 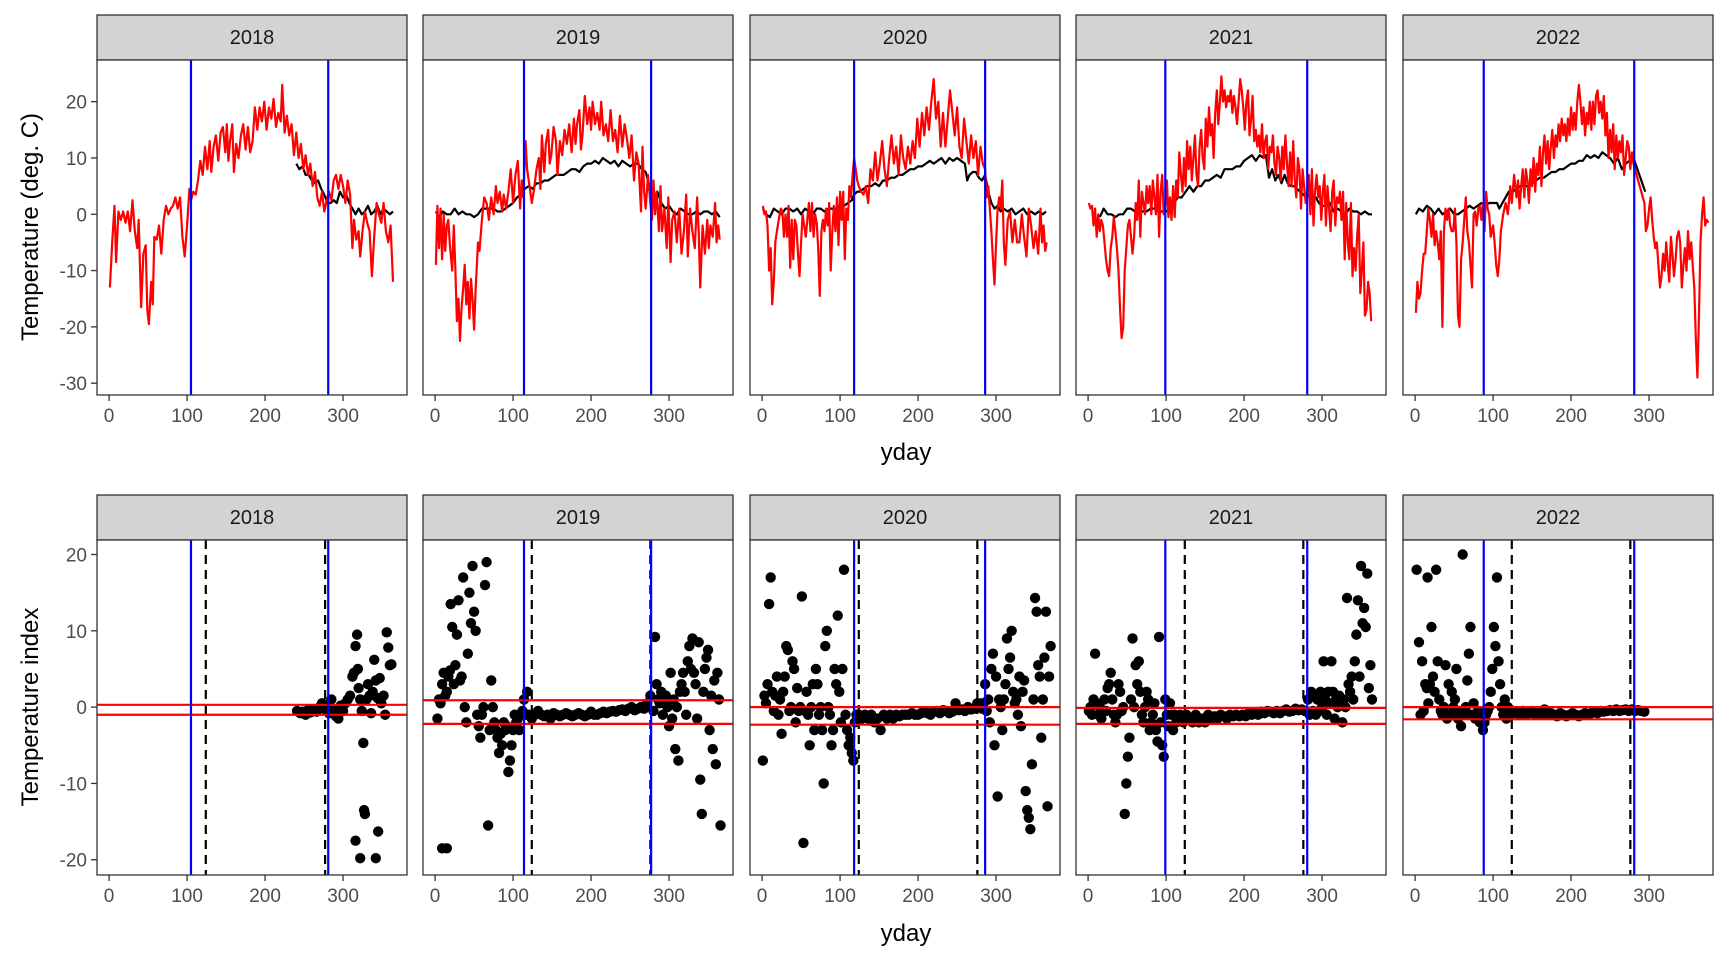 I want to click on panel-top-2020: 2020 0 100 200 300, so click(x=905, y=220).